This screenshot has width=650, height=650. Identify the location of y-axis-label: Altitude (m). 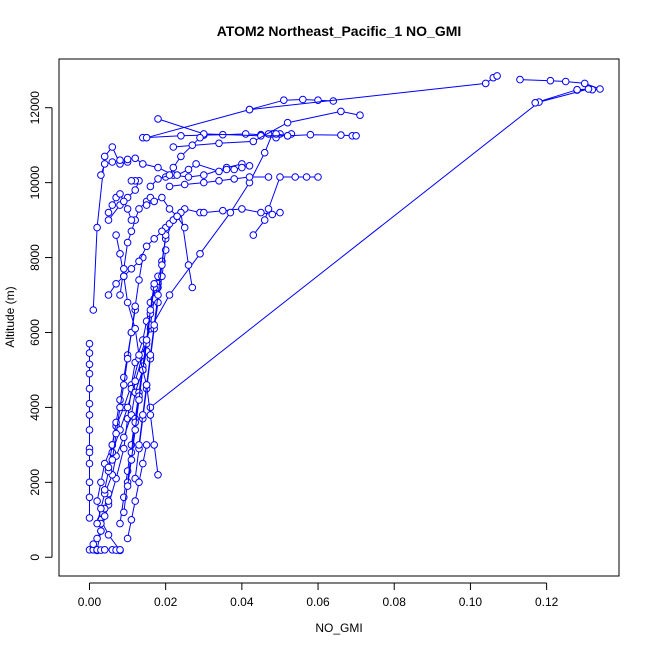
(10, 316).